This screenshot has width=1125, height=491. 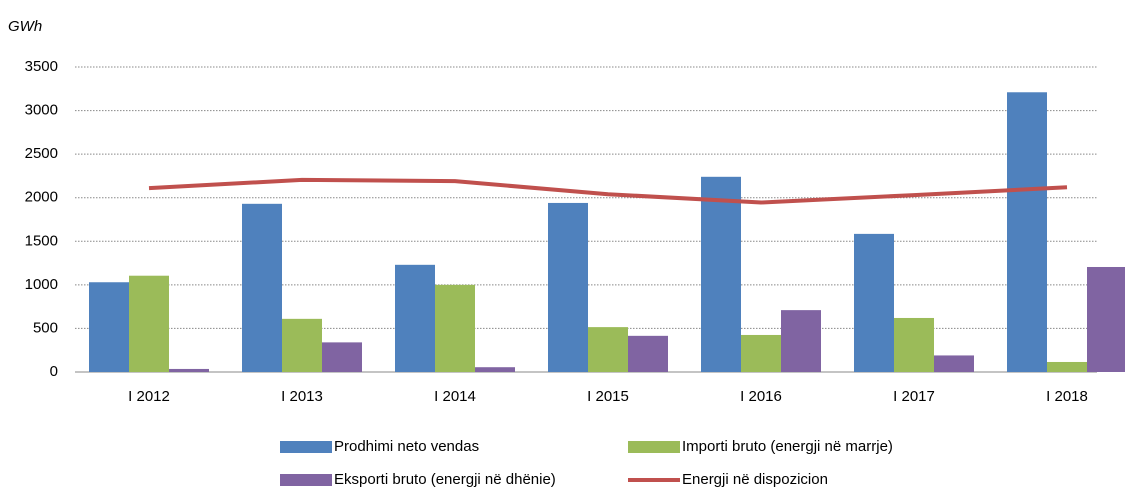 I want to click on legend-label: Energji në dispozicion, so click(x=755, y=479).